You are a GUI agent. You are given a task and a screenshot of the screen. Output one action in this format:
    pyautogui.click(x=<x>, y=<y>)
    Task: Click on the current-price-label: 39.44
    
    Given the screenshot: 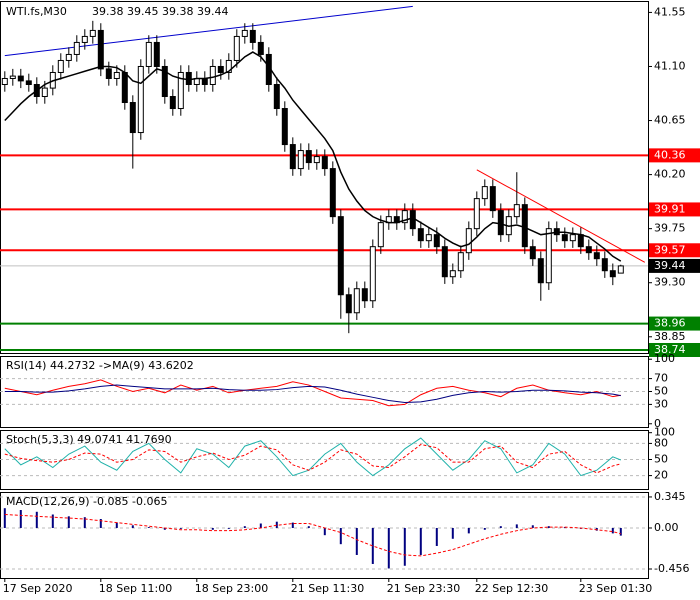 What is the action you would take?
    pyautogui.click(x=670, y=265)
    